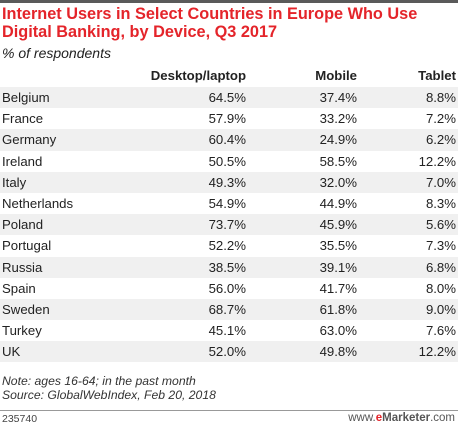 Image resolution: width=458 pixels, height=427 pixels. What do you see at coordinates (99, 381) in the screenshot?
I see `note-text: Note: ages 16-64; in the past month` at bounding box center [99, 381].